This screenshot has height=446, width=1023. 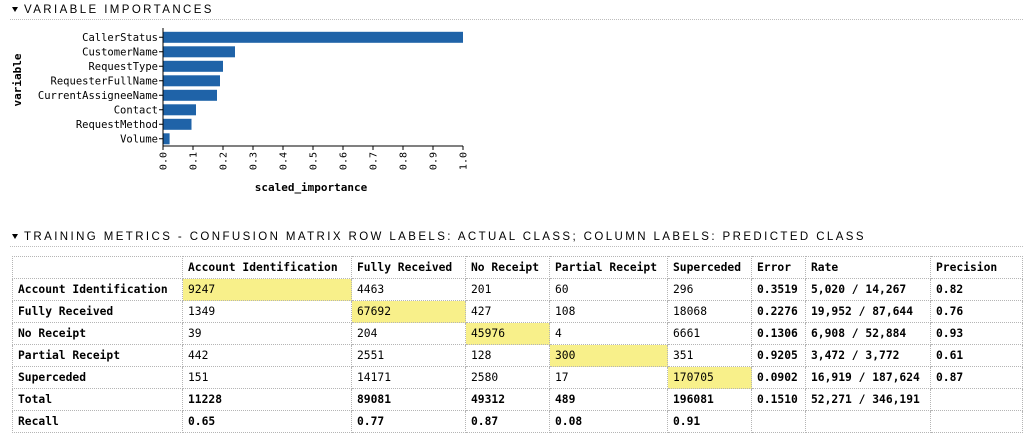 I want to click on x-tick-label: 0.0, so click(x=164, y=161).